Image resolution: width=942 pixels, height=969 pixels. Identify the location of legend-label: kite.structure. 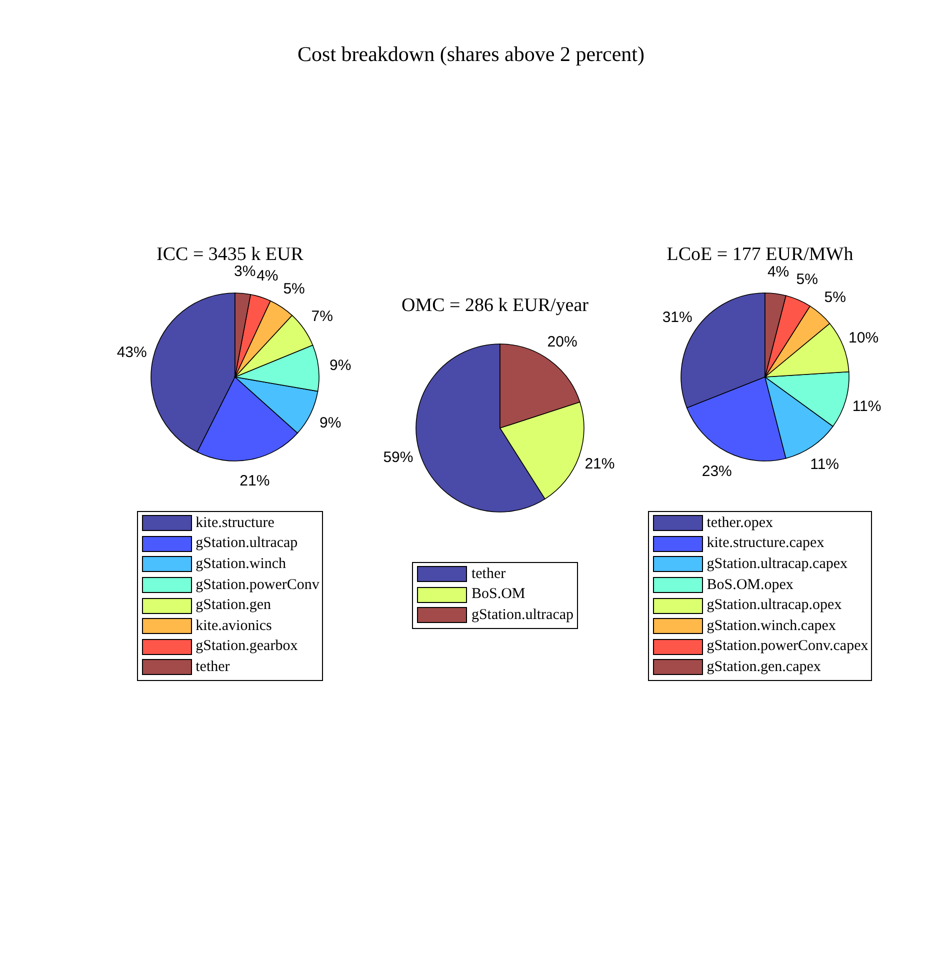
(235, 523).